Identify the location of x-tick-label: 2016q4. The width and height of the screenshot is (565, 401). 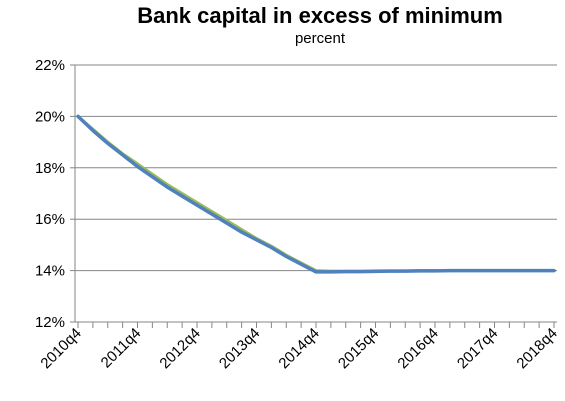
(417, 348).